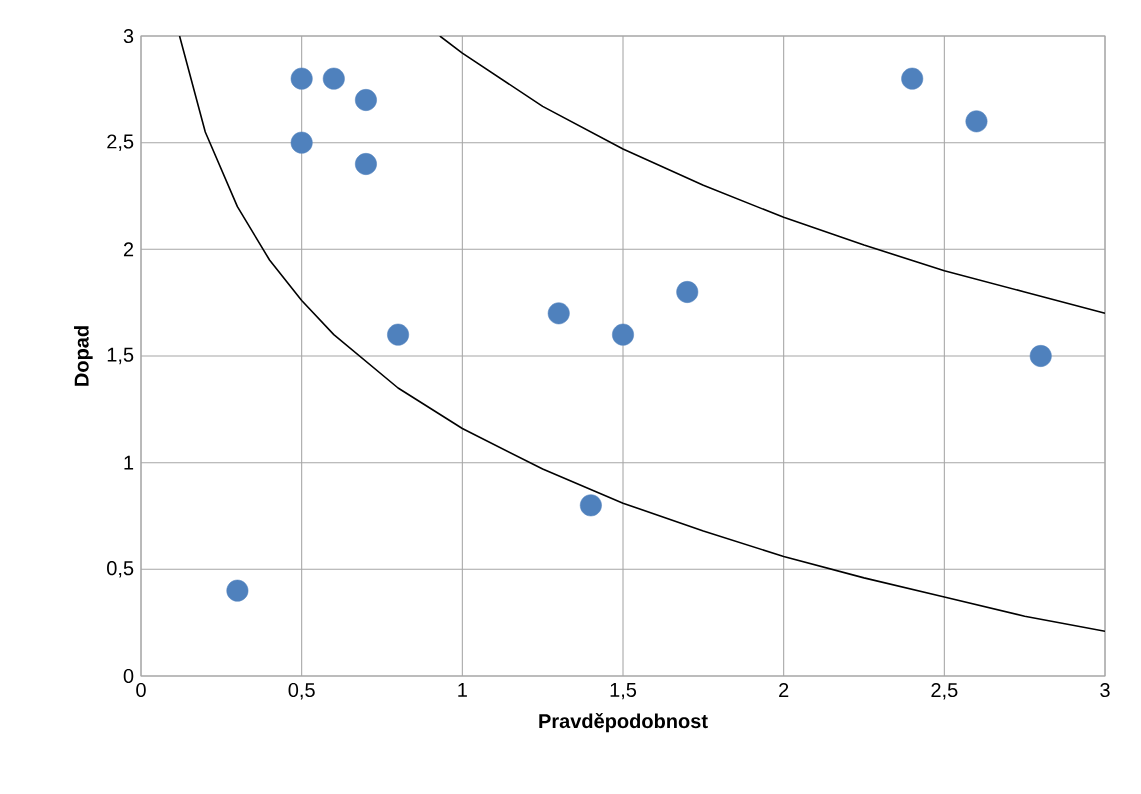  I want to click on x-tick-label: 1, so click(462, 689).